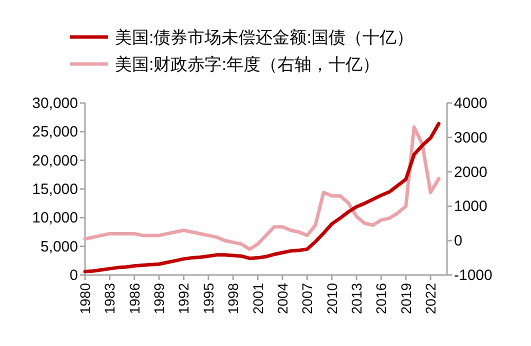  I want to click on x-tick-label: 2007, so click(307, 298).